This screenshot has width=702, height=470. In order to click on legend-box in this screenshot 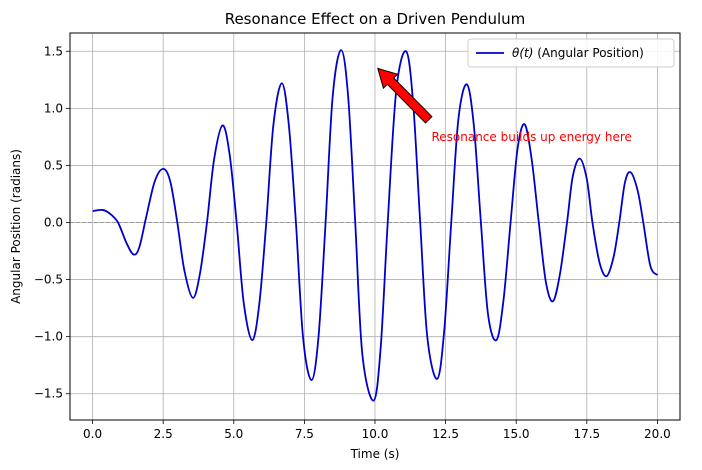, I will do `click(571, 53)`.